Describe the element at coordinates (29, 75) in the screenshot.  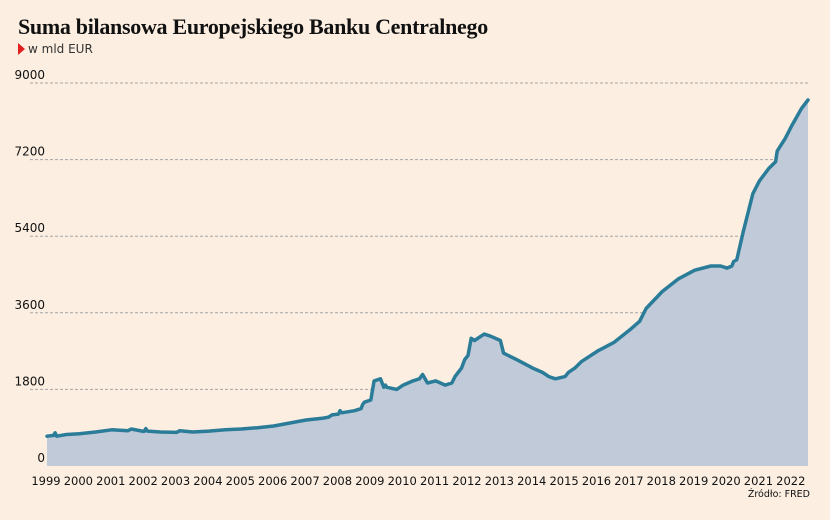
I see `y-tick-label: 9000` at that location.